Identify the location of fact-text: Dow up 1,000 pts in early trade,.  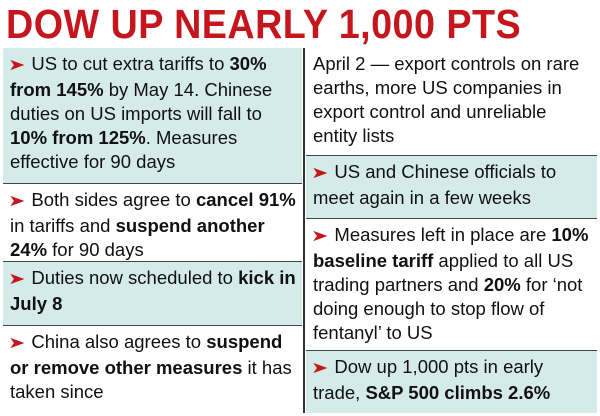
(428, 379).